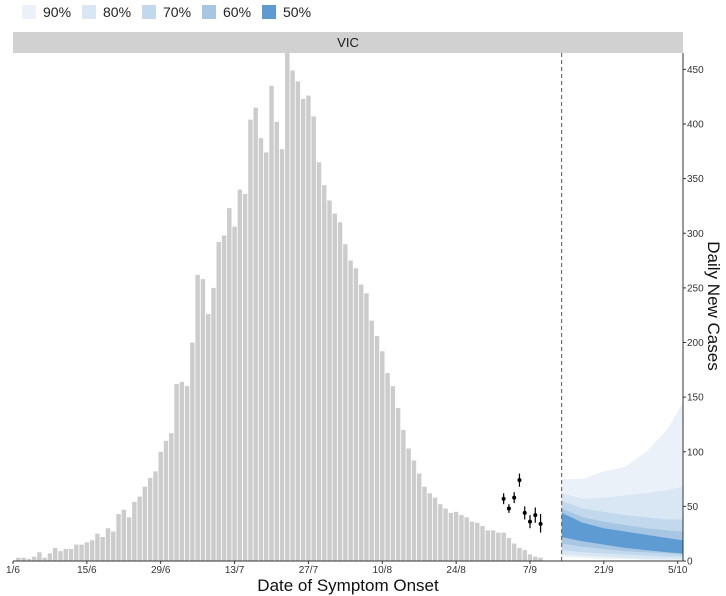 This screenshot has height=596, width=726. Describe the element at coordinates (695, 452) in the screenshot. I see `y-tick-label: 100` at that location.